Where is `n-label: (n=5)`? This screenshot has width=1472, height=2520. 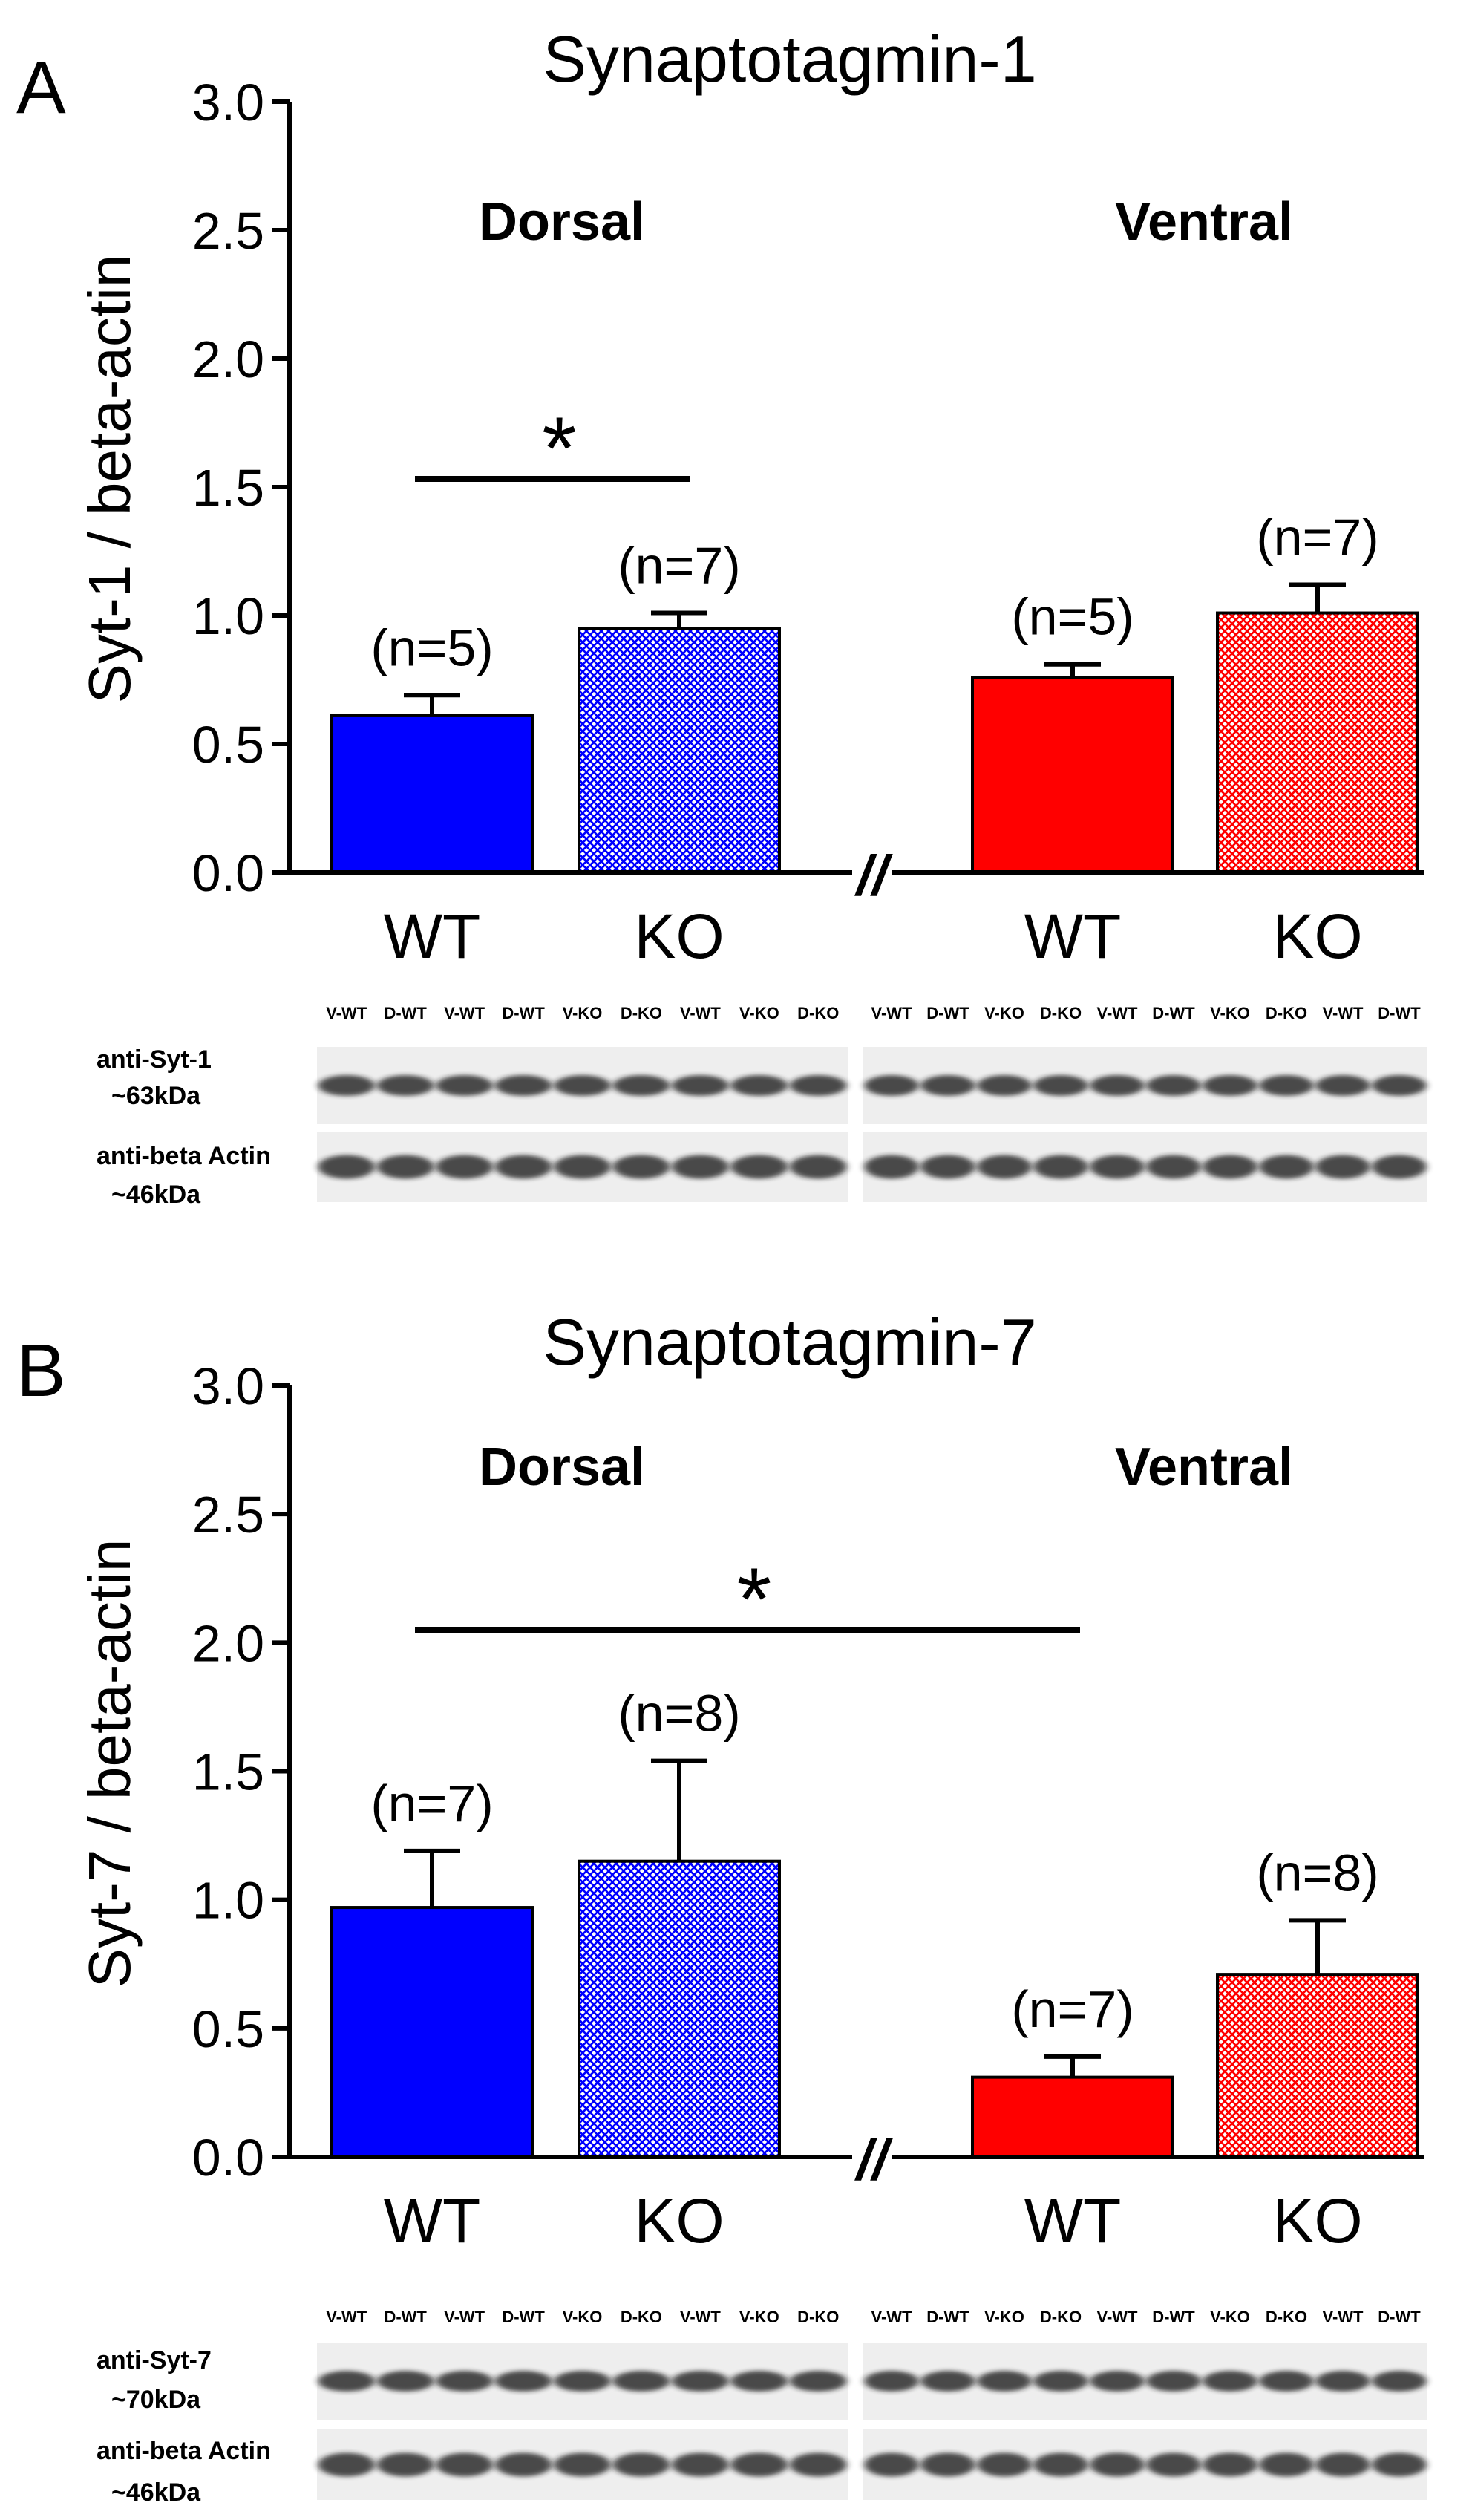 n-label: (n=5) is located at coordinates (432, 647).